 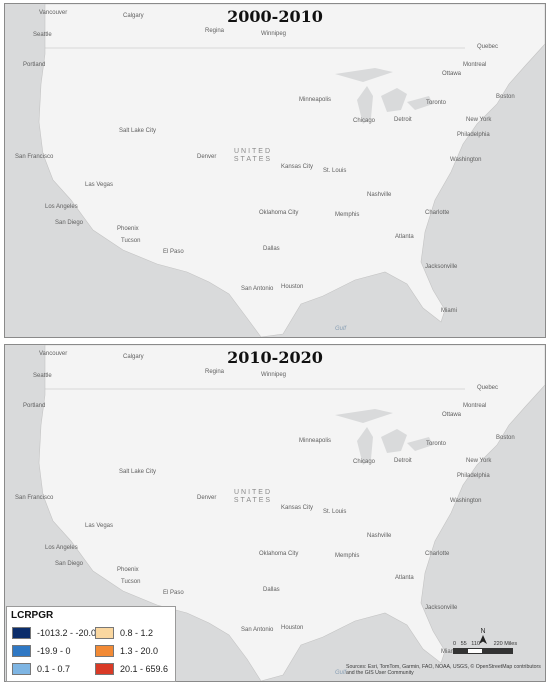 I want to click on scale-labels: 0 55 110 220 Miles, so click(x=496, y=644).